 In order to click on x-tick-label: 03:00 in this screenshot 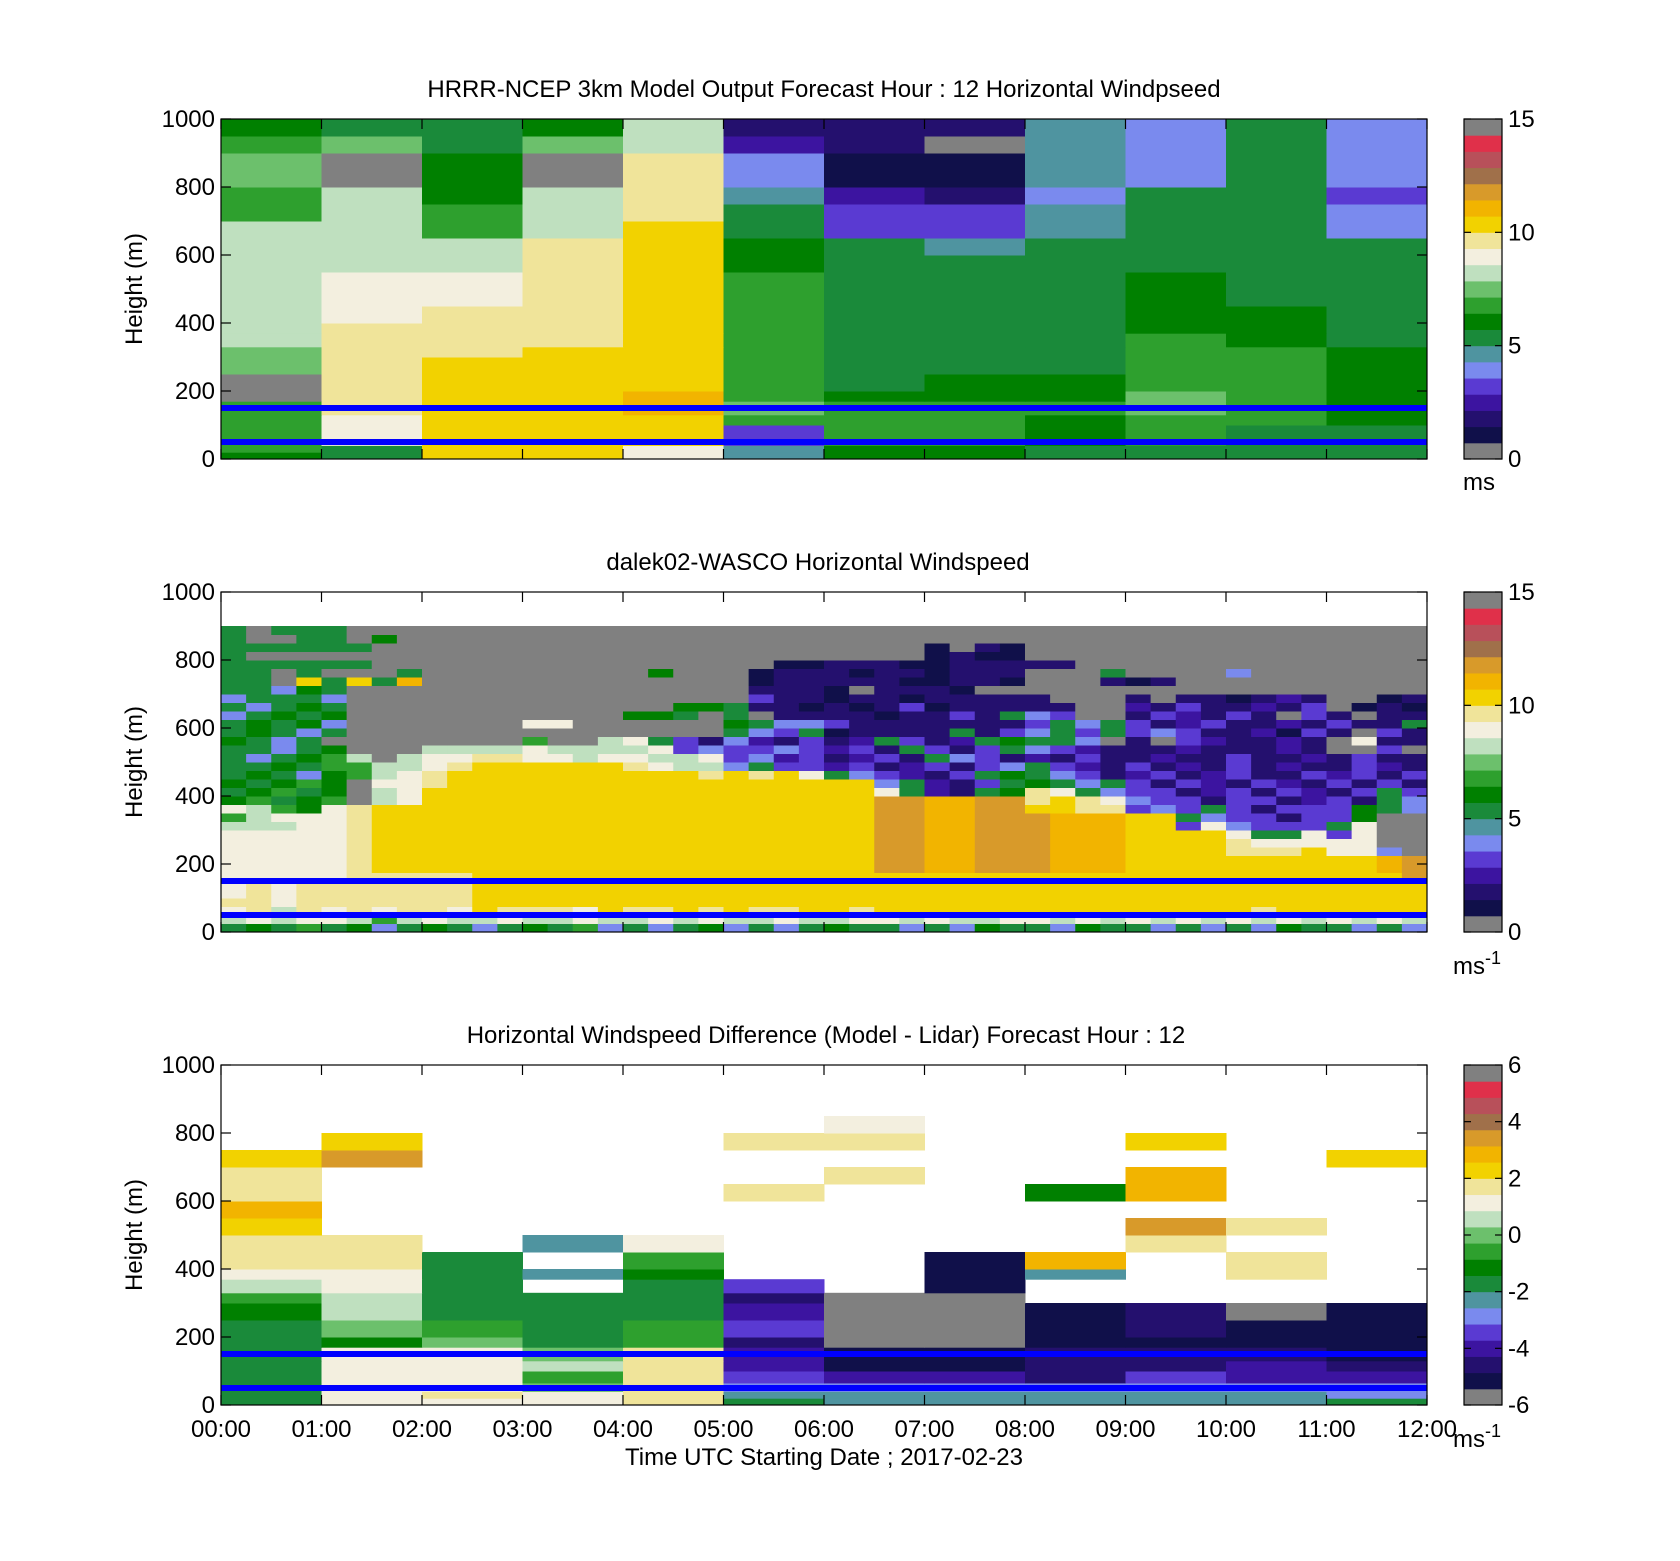, I will do `click(522, 1429)`.